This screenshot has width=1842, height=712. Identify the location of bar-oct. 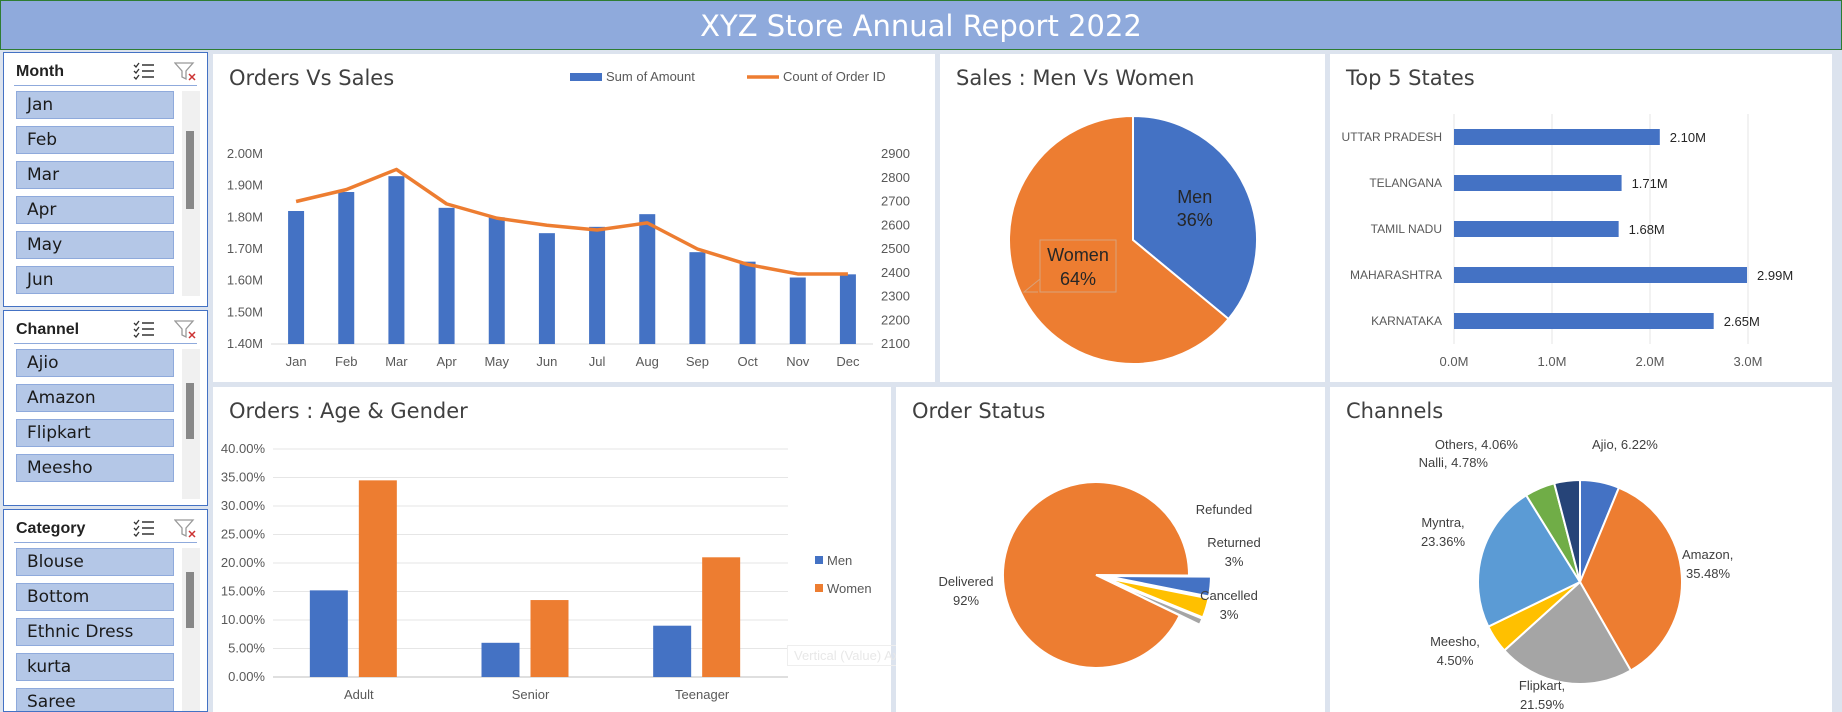
(747, 302).